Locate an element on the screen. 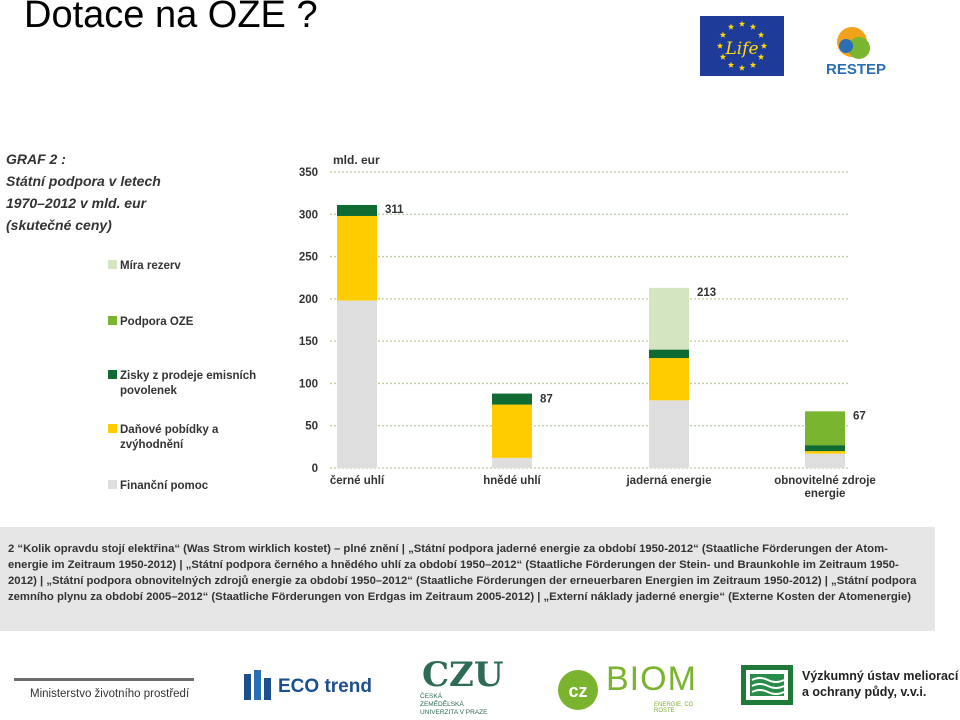 This screenshot has height=720, width=960. czu-line-3: UNIVERZITA V PRAZE is located at coordinates (454, 712).